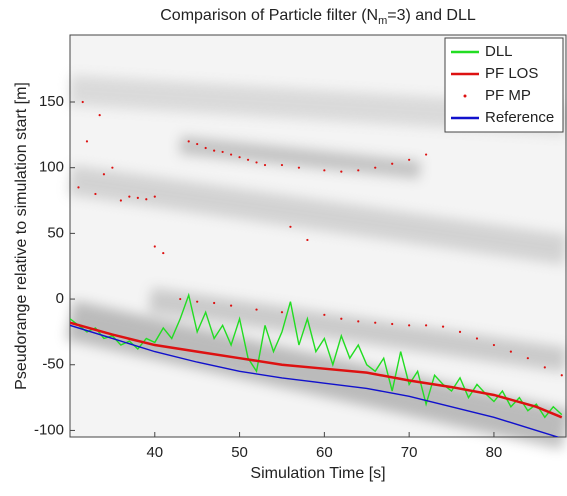 The width and height of the screenshot is (567, 496). What do you see at coordinates (51, 101) in the screenshot?
I see `y-tick-label: 150` at bounding box center [51, 101].